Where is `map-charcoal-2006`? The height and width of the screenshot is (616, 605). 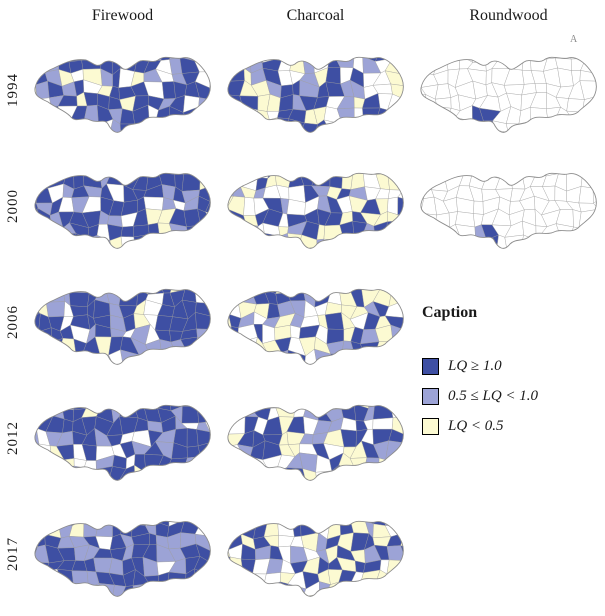
map-charcoal-2006 is located at coordinates (315, 322).